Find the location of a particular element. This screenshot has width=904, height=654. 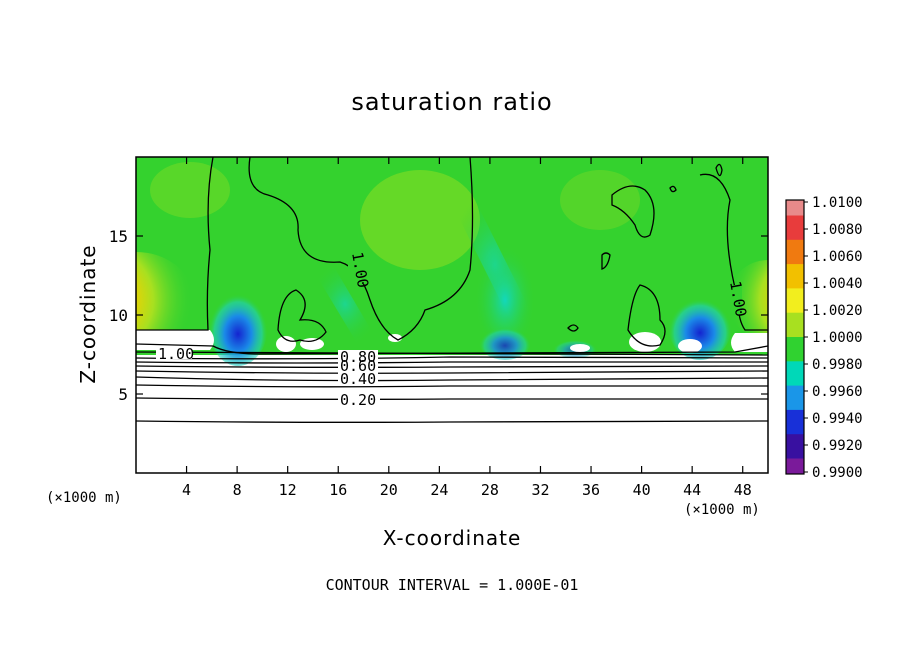

contour-1-00-blob7 is located at coordinates (719, 170).